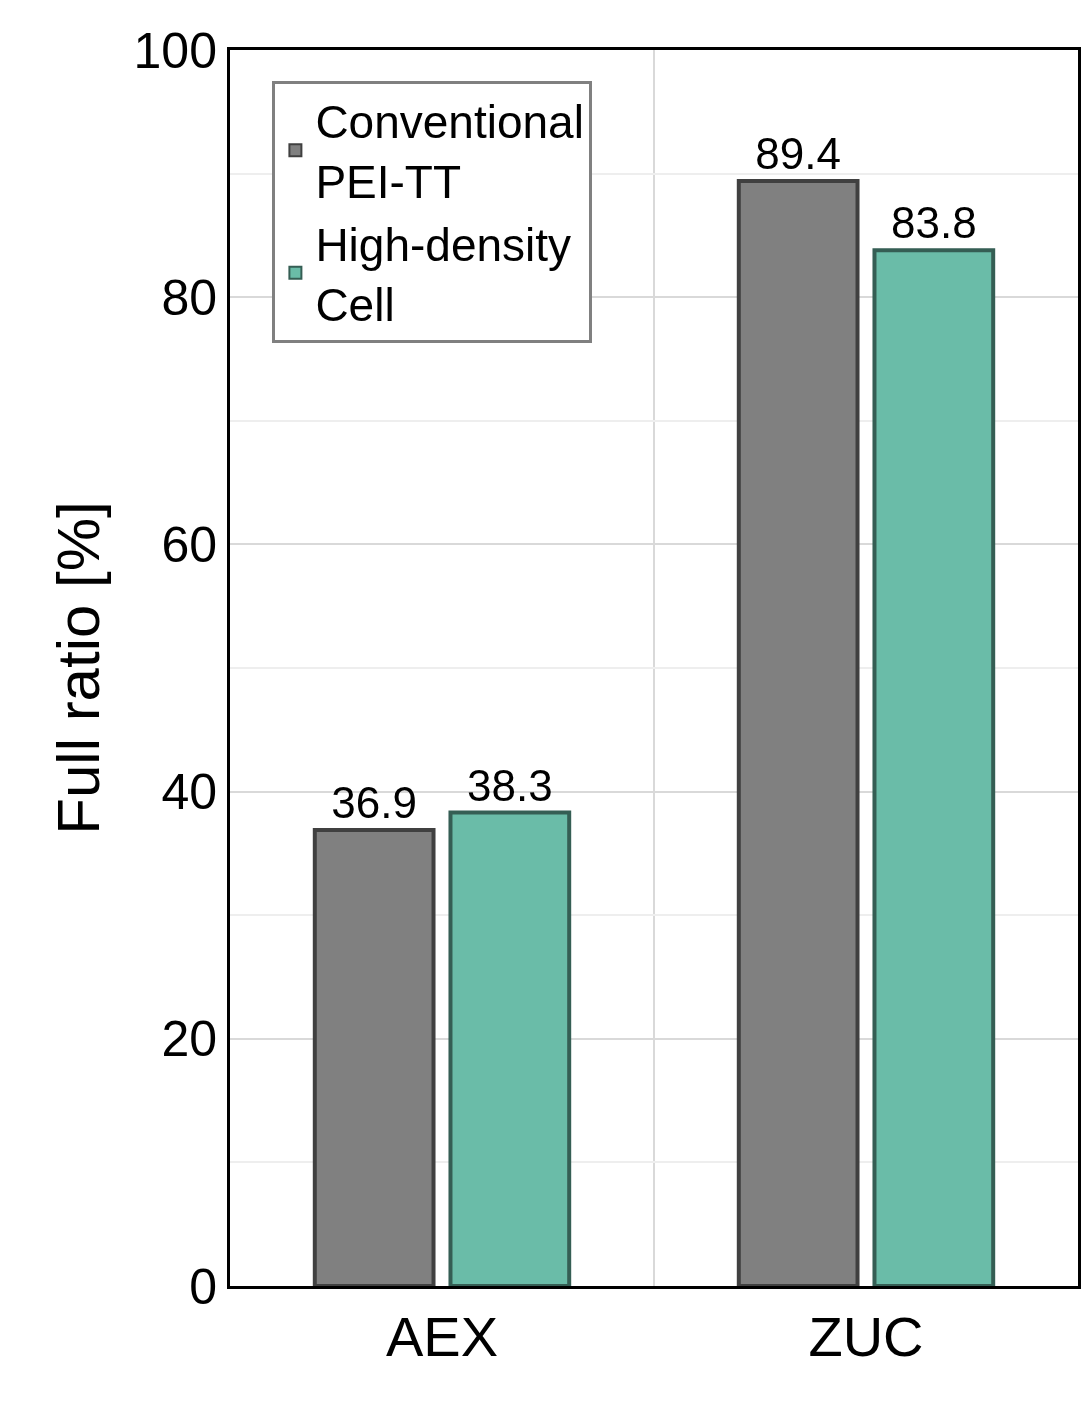  I want to click on y-tick-label: 20, so click(189, 1039).